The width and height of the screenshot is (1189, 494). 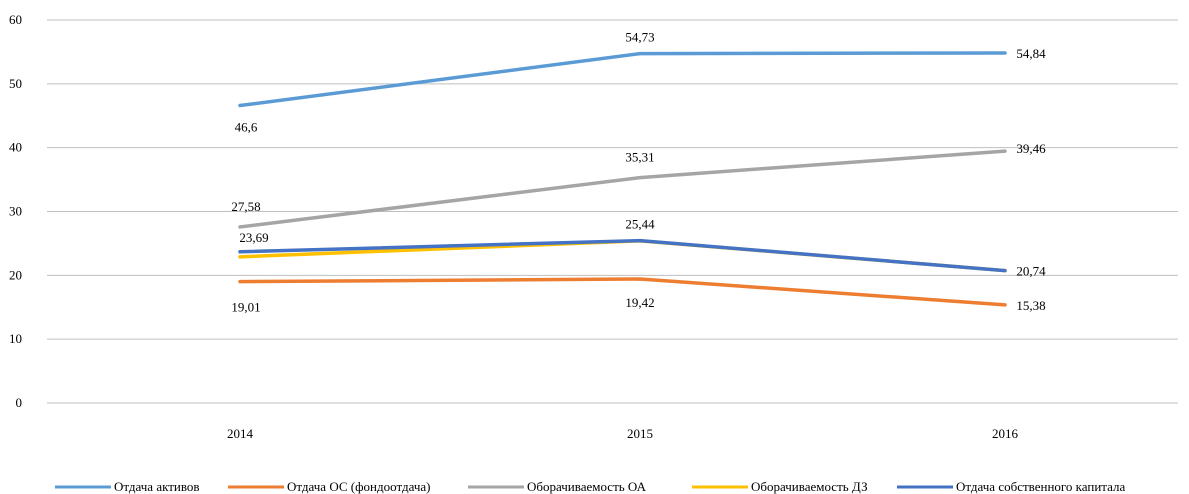 What do you see at coordinates (246, 127) in the screenshot?
I see `data-label: 46,6` at bounding box center [246, 127].